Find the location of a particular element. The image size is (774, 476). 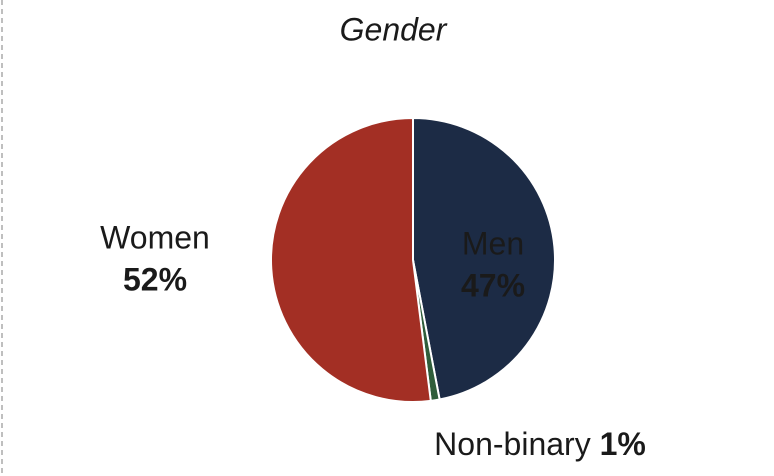

slice-label: Women is located at coordinates (155, 237).